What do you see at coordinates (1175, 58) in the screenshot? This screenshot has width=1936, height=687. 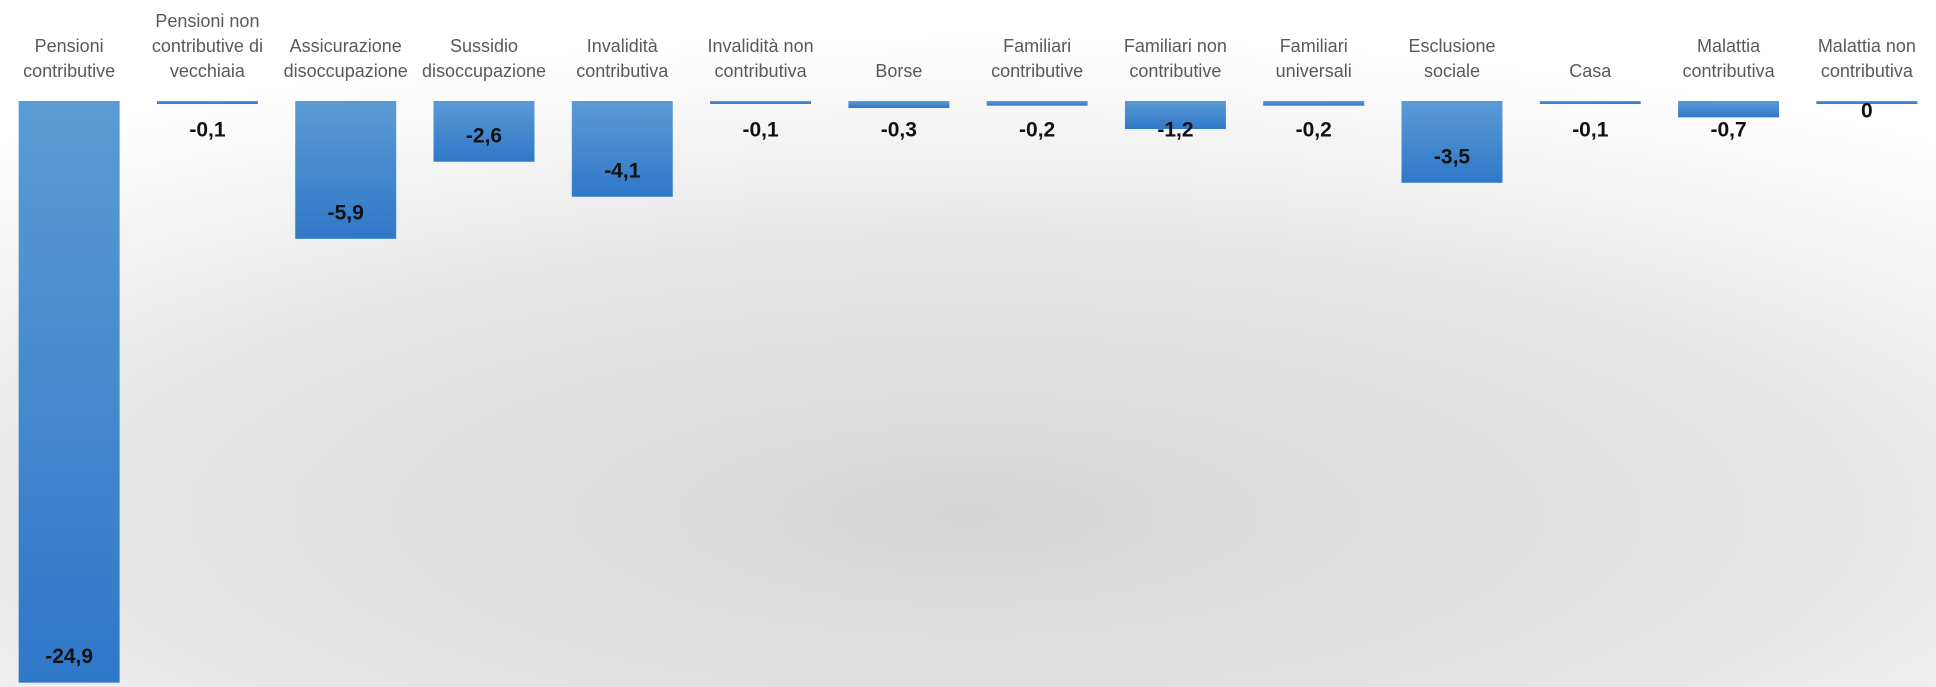 I see `category-label: Familiari non contributive` at bounding box center [1175, 58].